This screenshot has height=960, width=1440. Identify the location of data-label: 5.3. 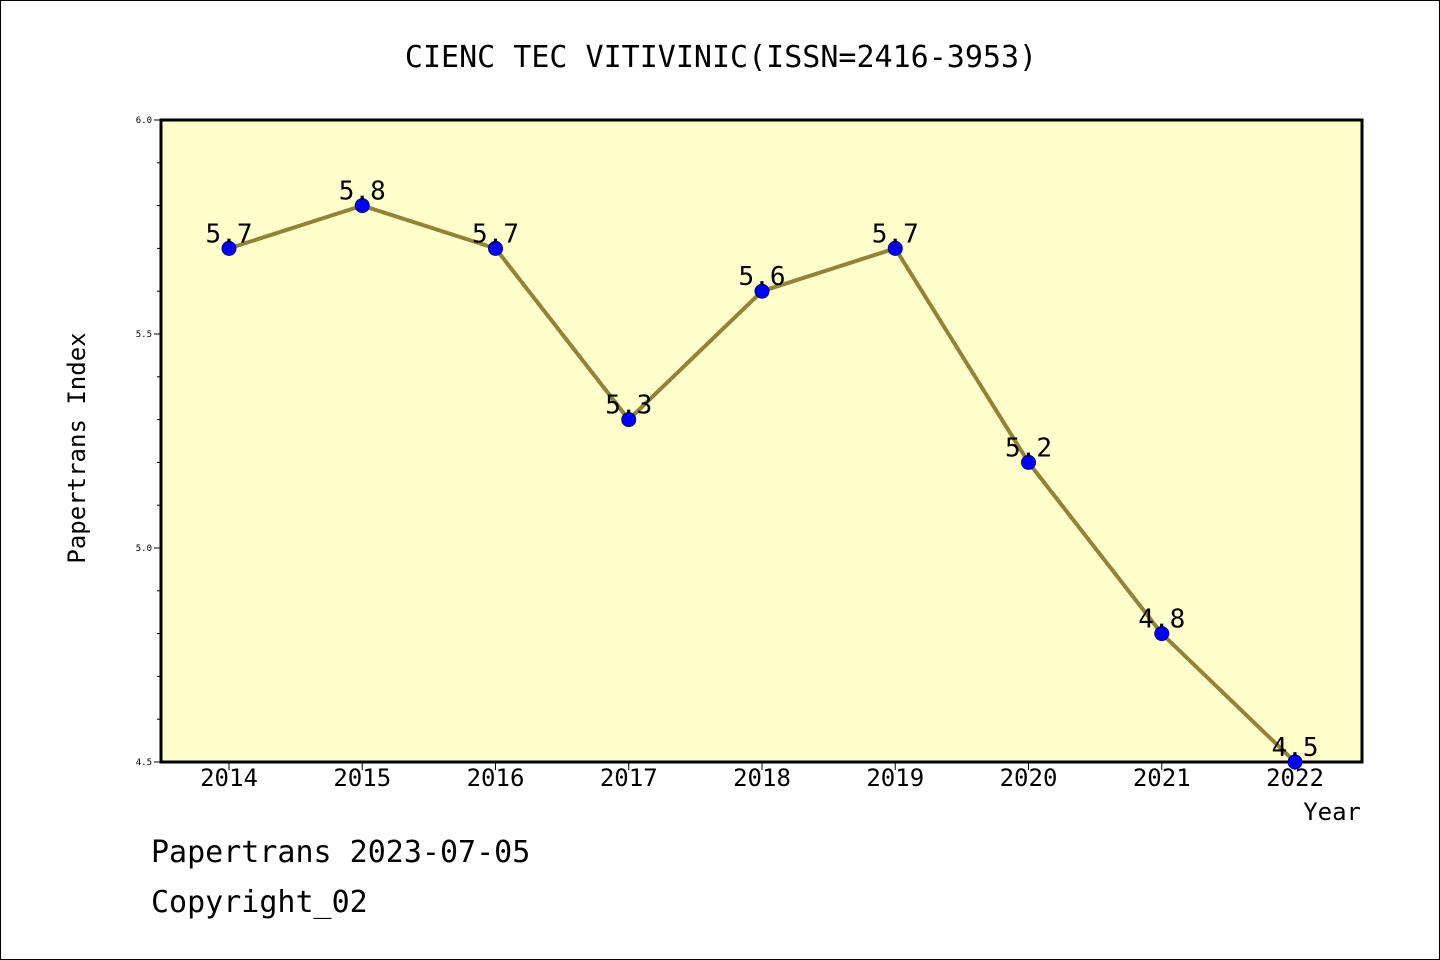
(628, 406).